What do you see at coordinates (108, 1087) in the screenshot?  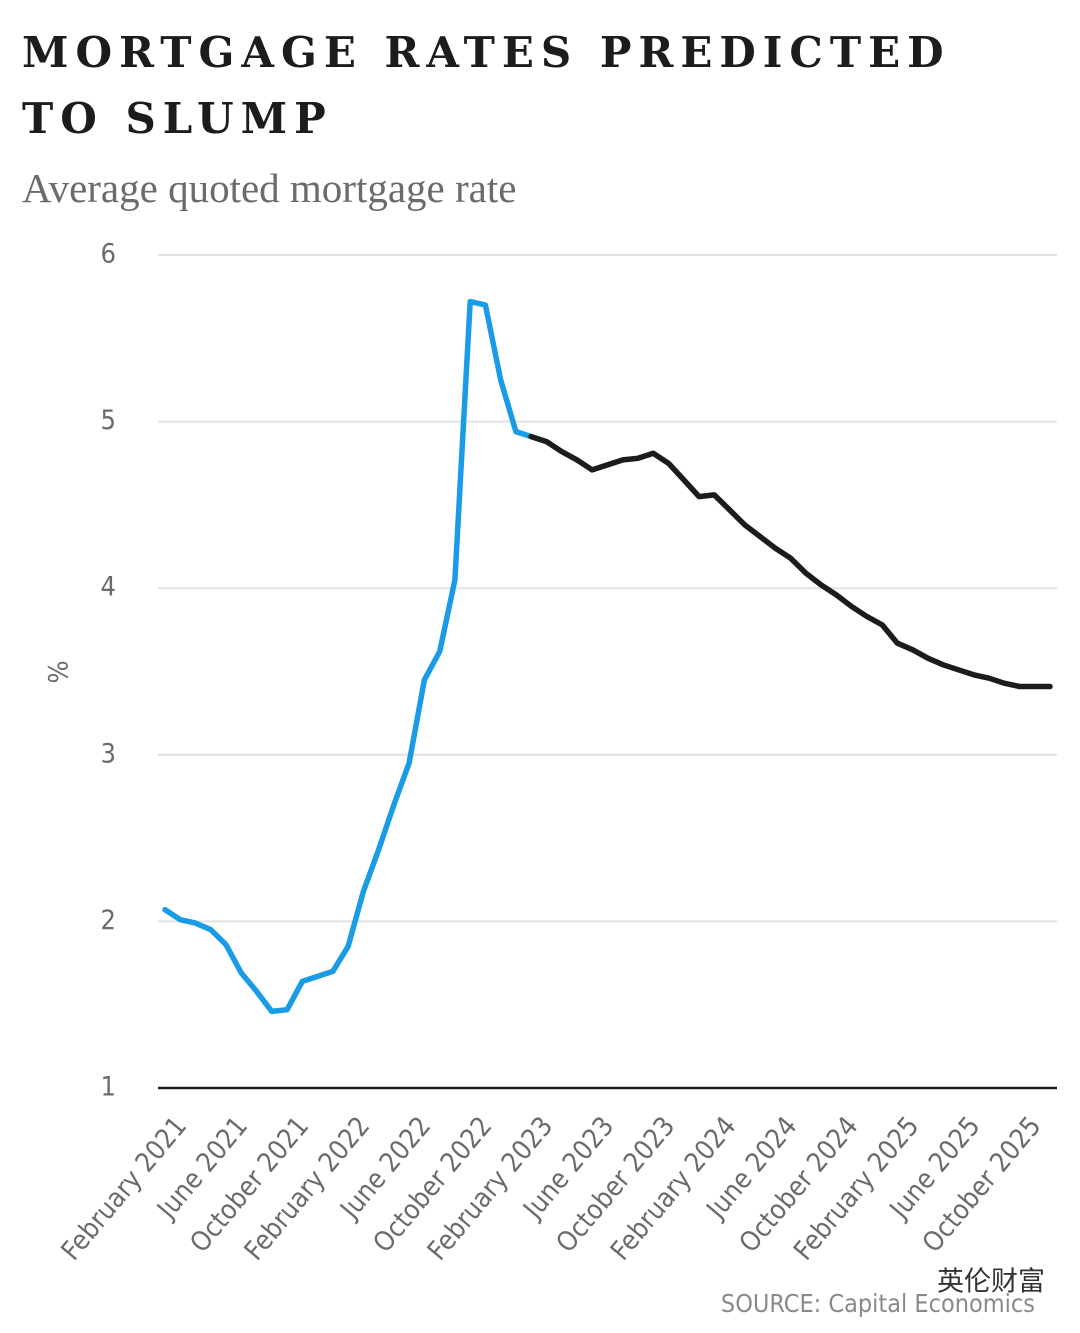 I see `y-tick-label: 1` at bounding box center [108, 1087].